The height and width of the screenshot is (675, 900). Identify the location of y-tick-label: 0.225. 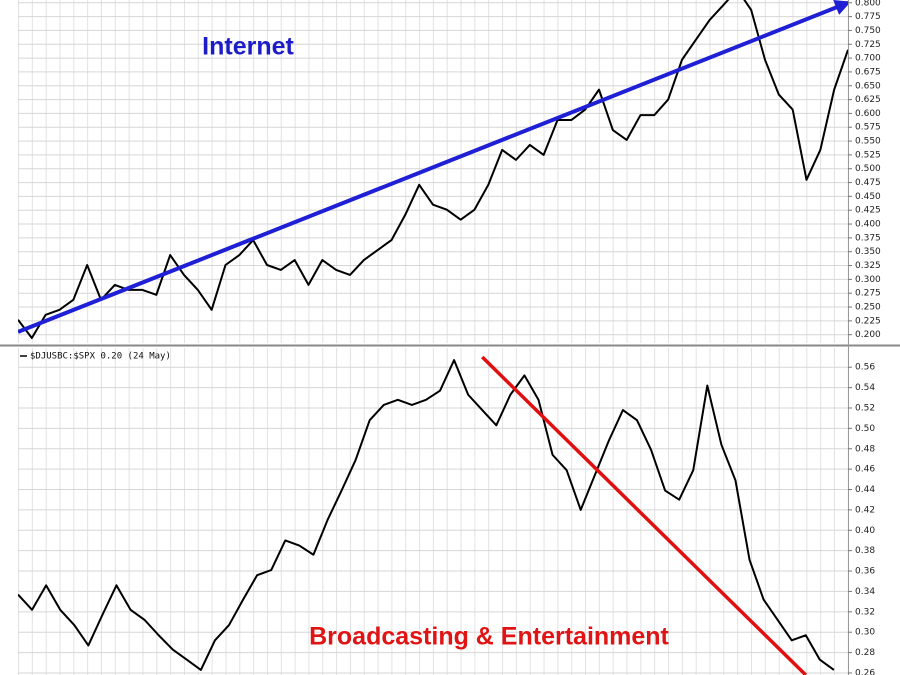
(868, 321).